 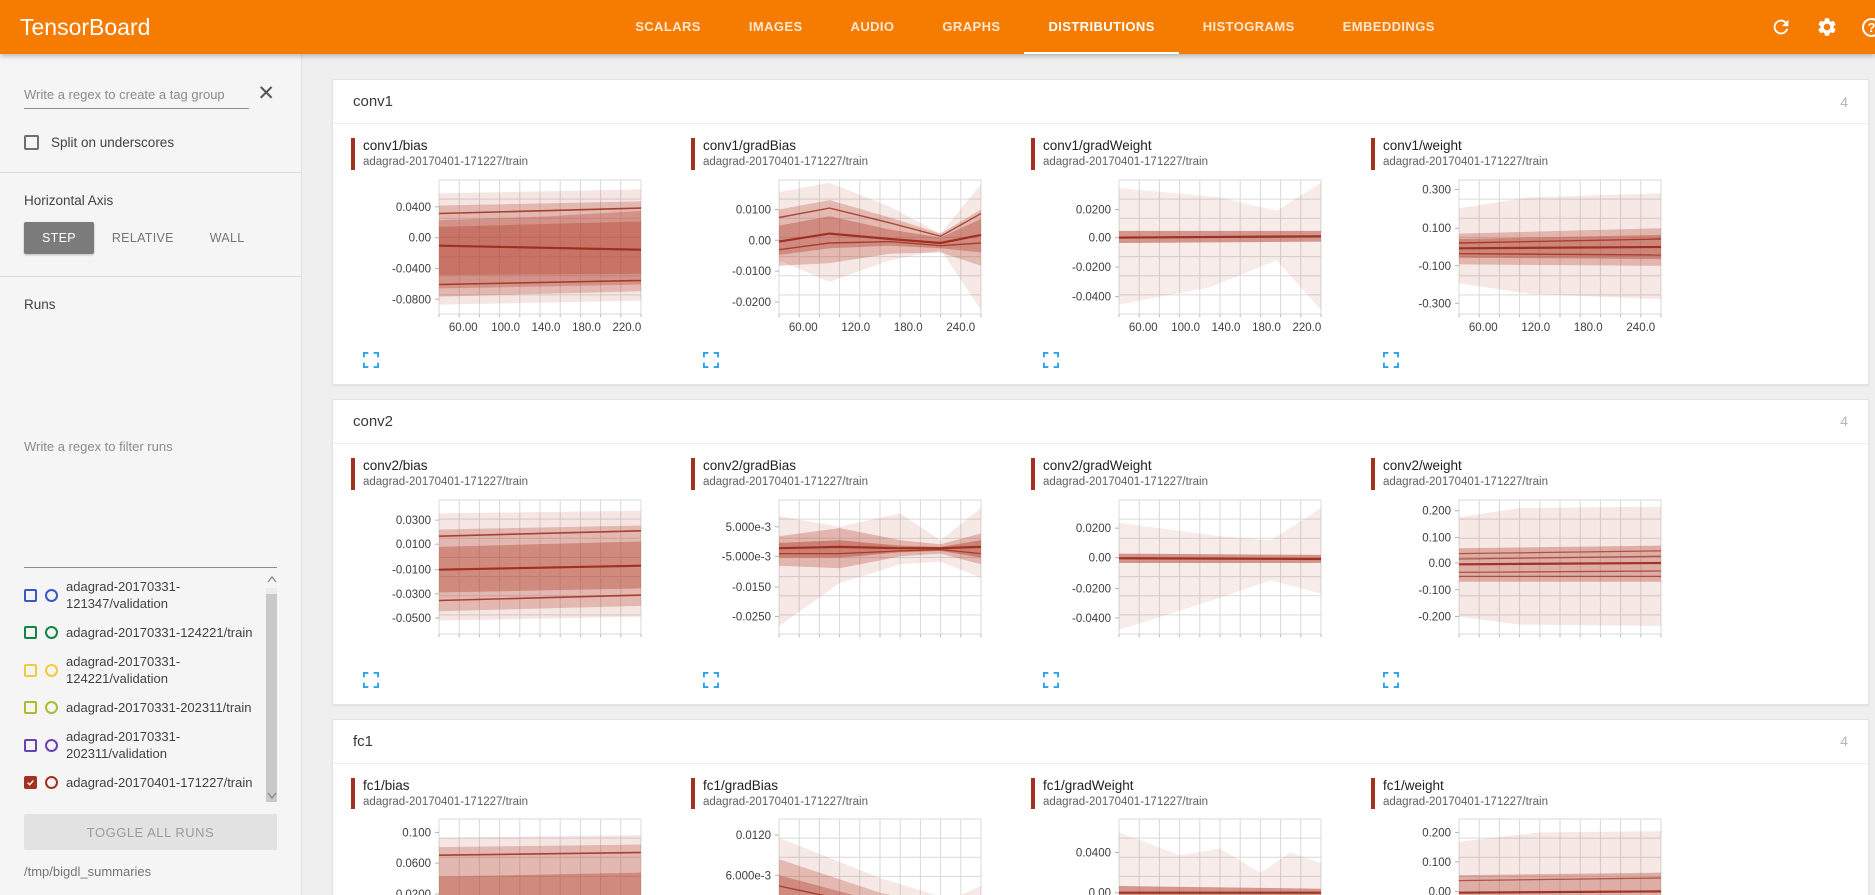 I want to click on scroll-up-icon, so click(x=271, y=579).